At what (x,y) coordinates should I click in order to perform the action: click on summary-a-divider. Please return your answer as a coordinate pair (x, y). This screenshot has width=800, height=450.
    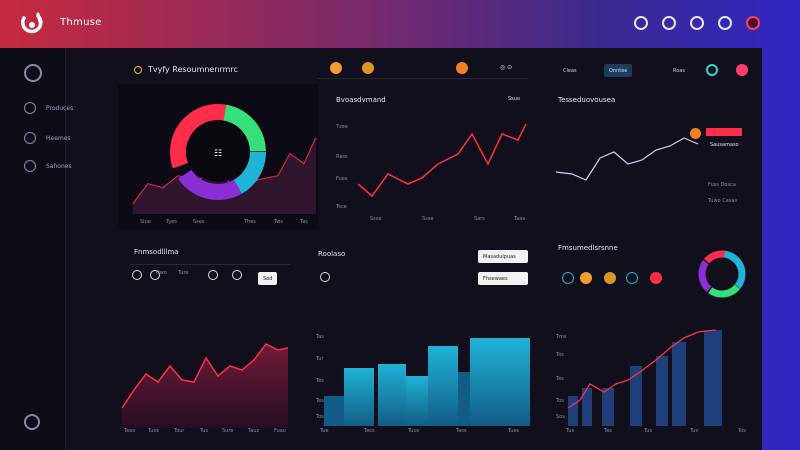
    Looking at the image, I should click on (210, 264).